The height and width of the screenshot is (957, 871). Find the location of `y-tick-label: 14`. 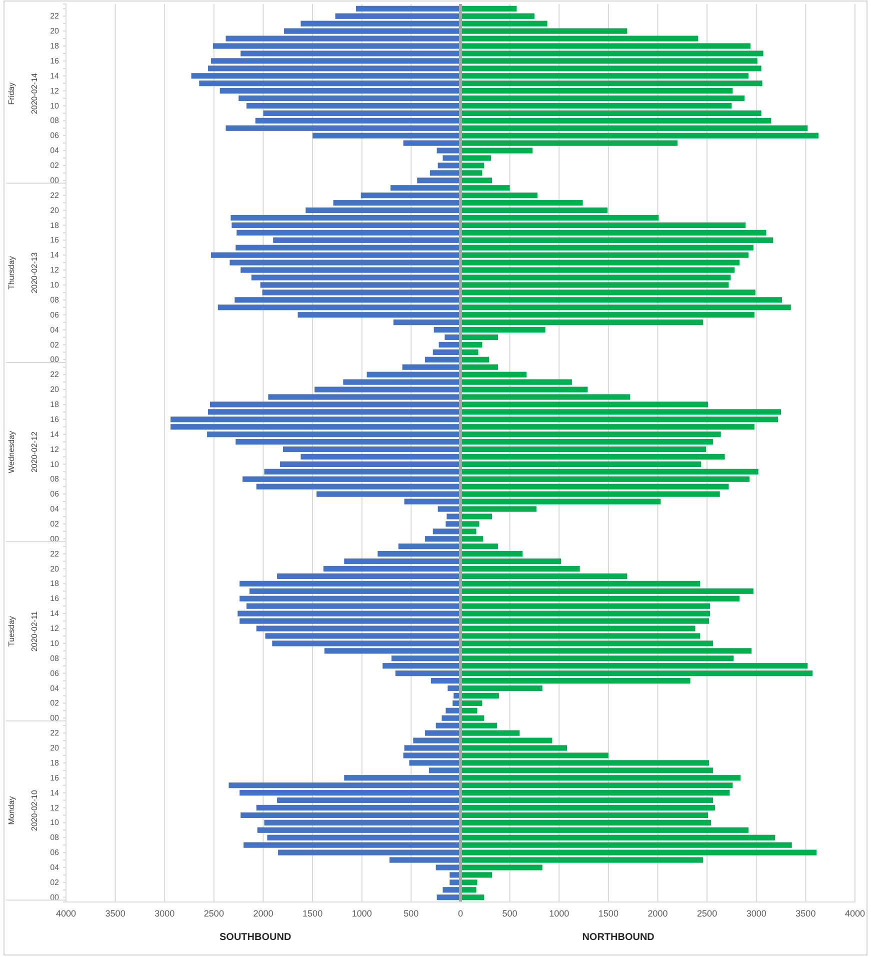

y-tick-label: 14 is located at coordinates (55, 793).